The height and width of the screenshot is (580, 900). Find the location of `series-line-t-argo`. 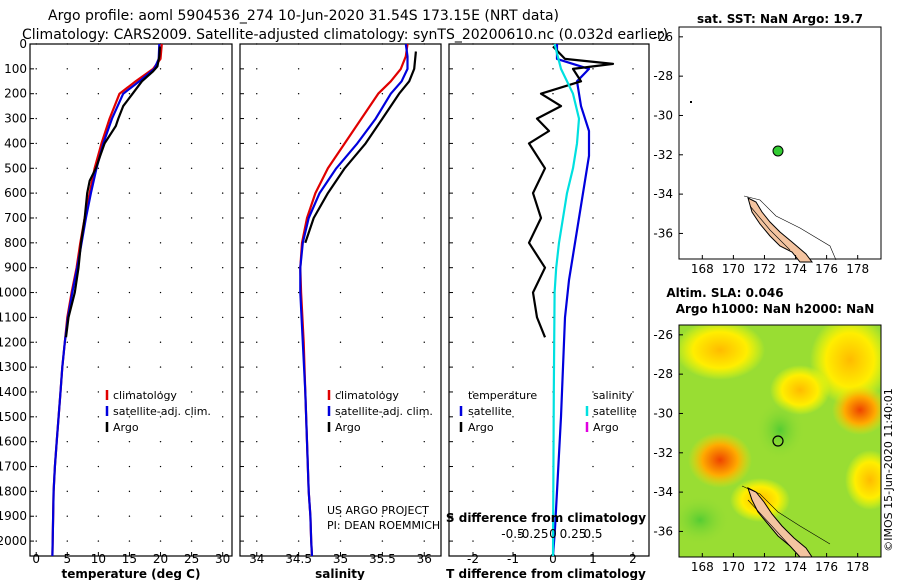

series-line-t-argo is located at coordinates (571, 191).